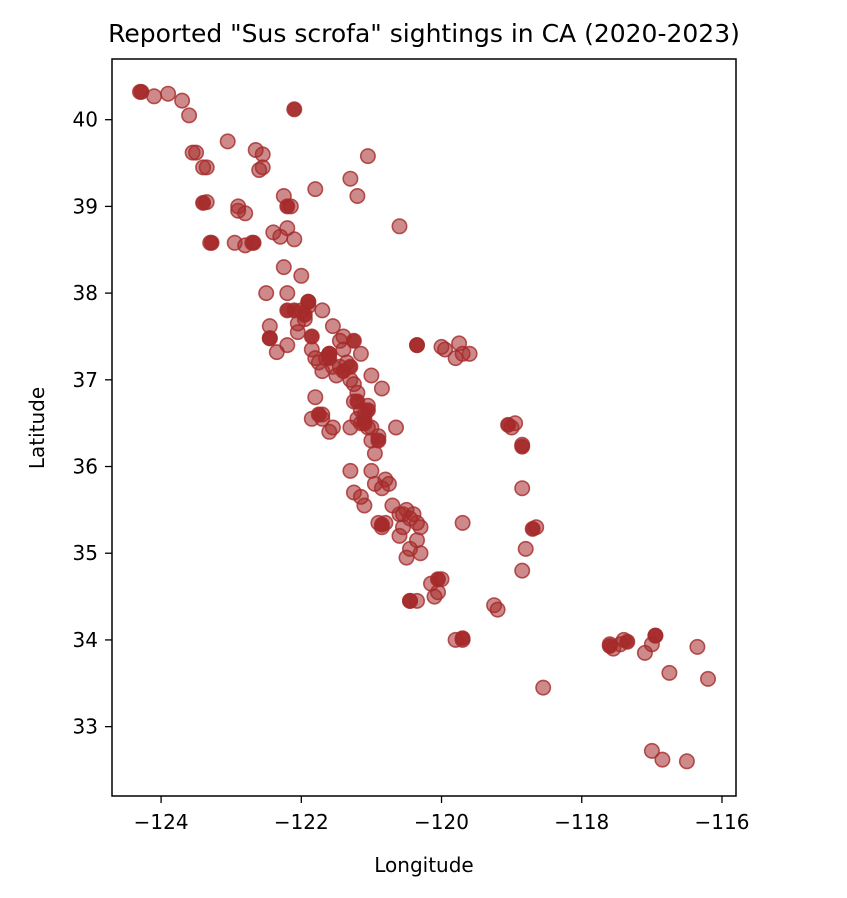 The image size is (847, 898). I want to click on x-tick-label: −118, so click(581, 822).